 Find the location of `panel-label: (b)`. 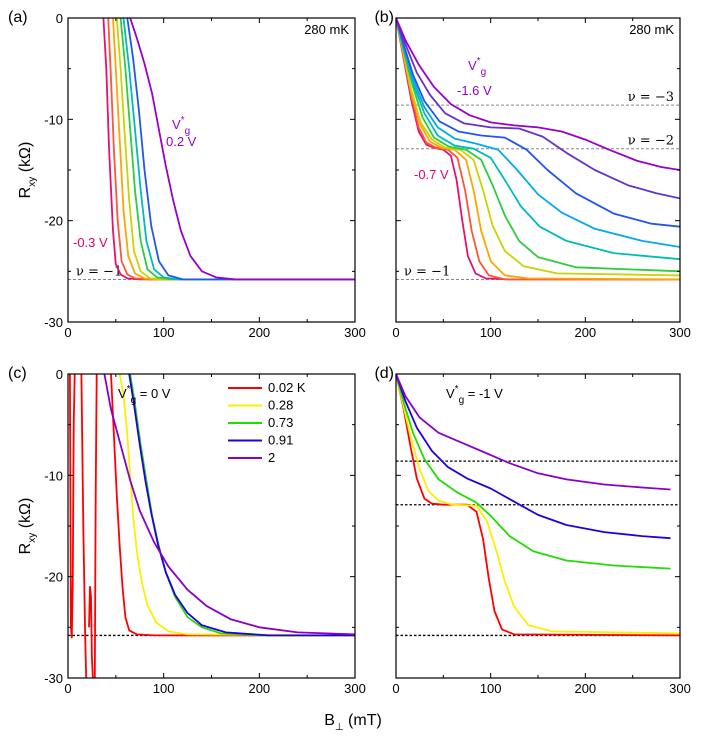

panel-label: (b) is located at coordinates (384, 17).